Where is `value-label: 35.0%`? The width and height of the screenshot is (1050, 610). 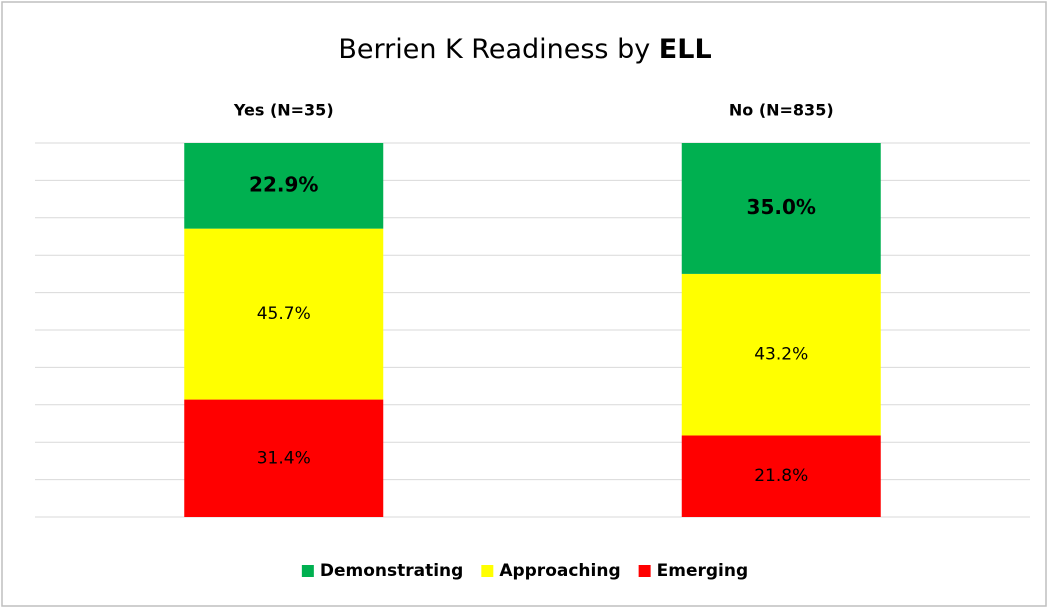 value-label: 35.0% is located at coordinates (781, 207).